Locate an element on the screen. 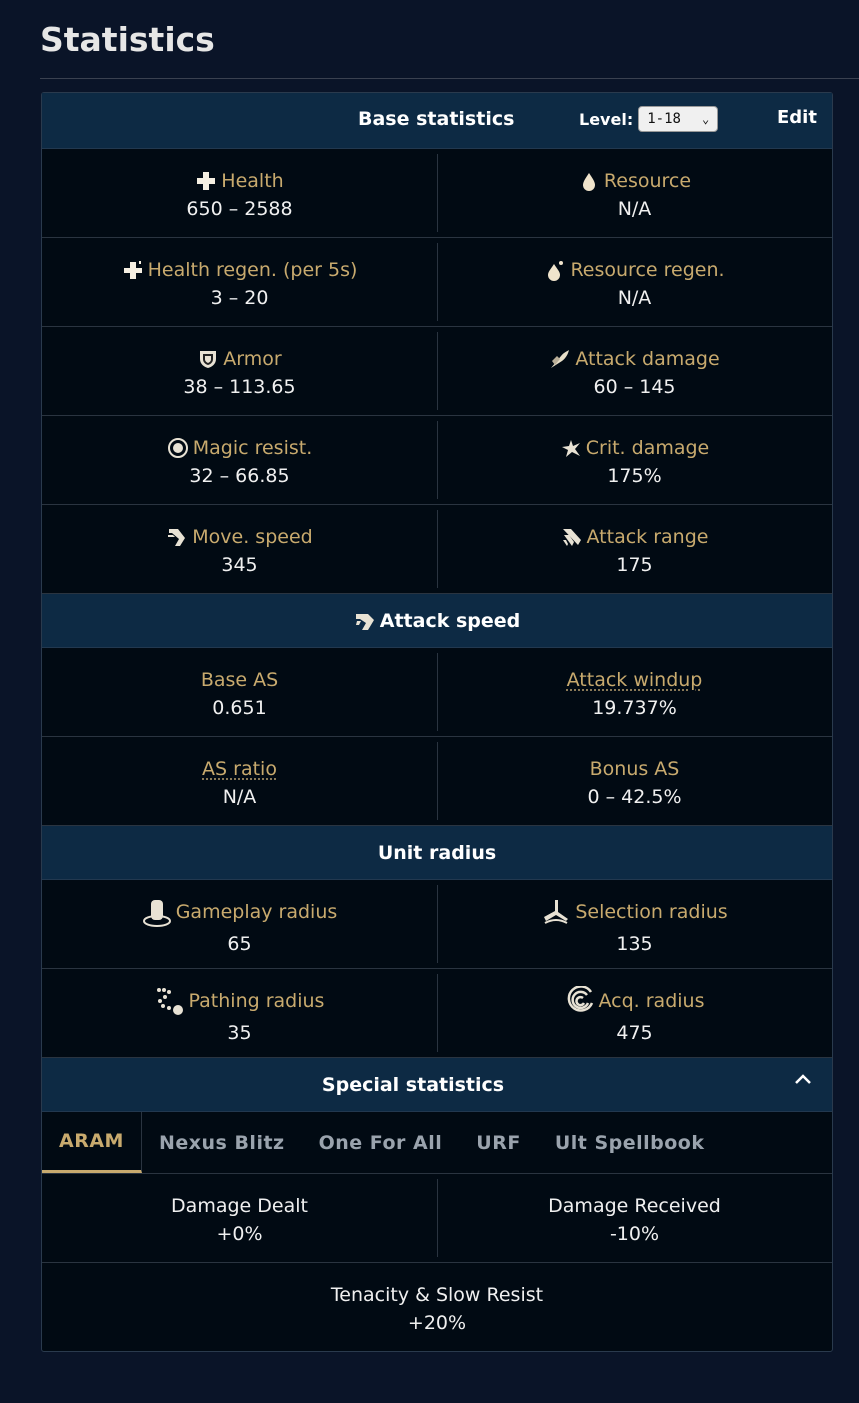  stat-value: 475 is located at coordinates (634, 1032).